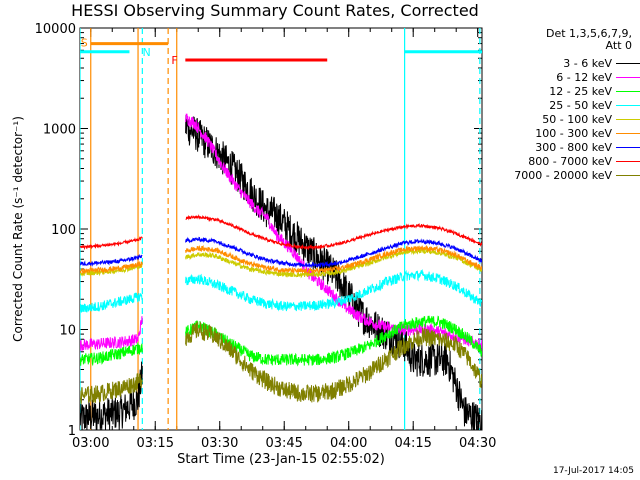 Image resolution: width=640 pixels, height=480 pixels. I want to click on legend-entry: 25 - 50 keV, so click(555, 105).